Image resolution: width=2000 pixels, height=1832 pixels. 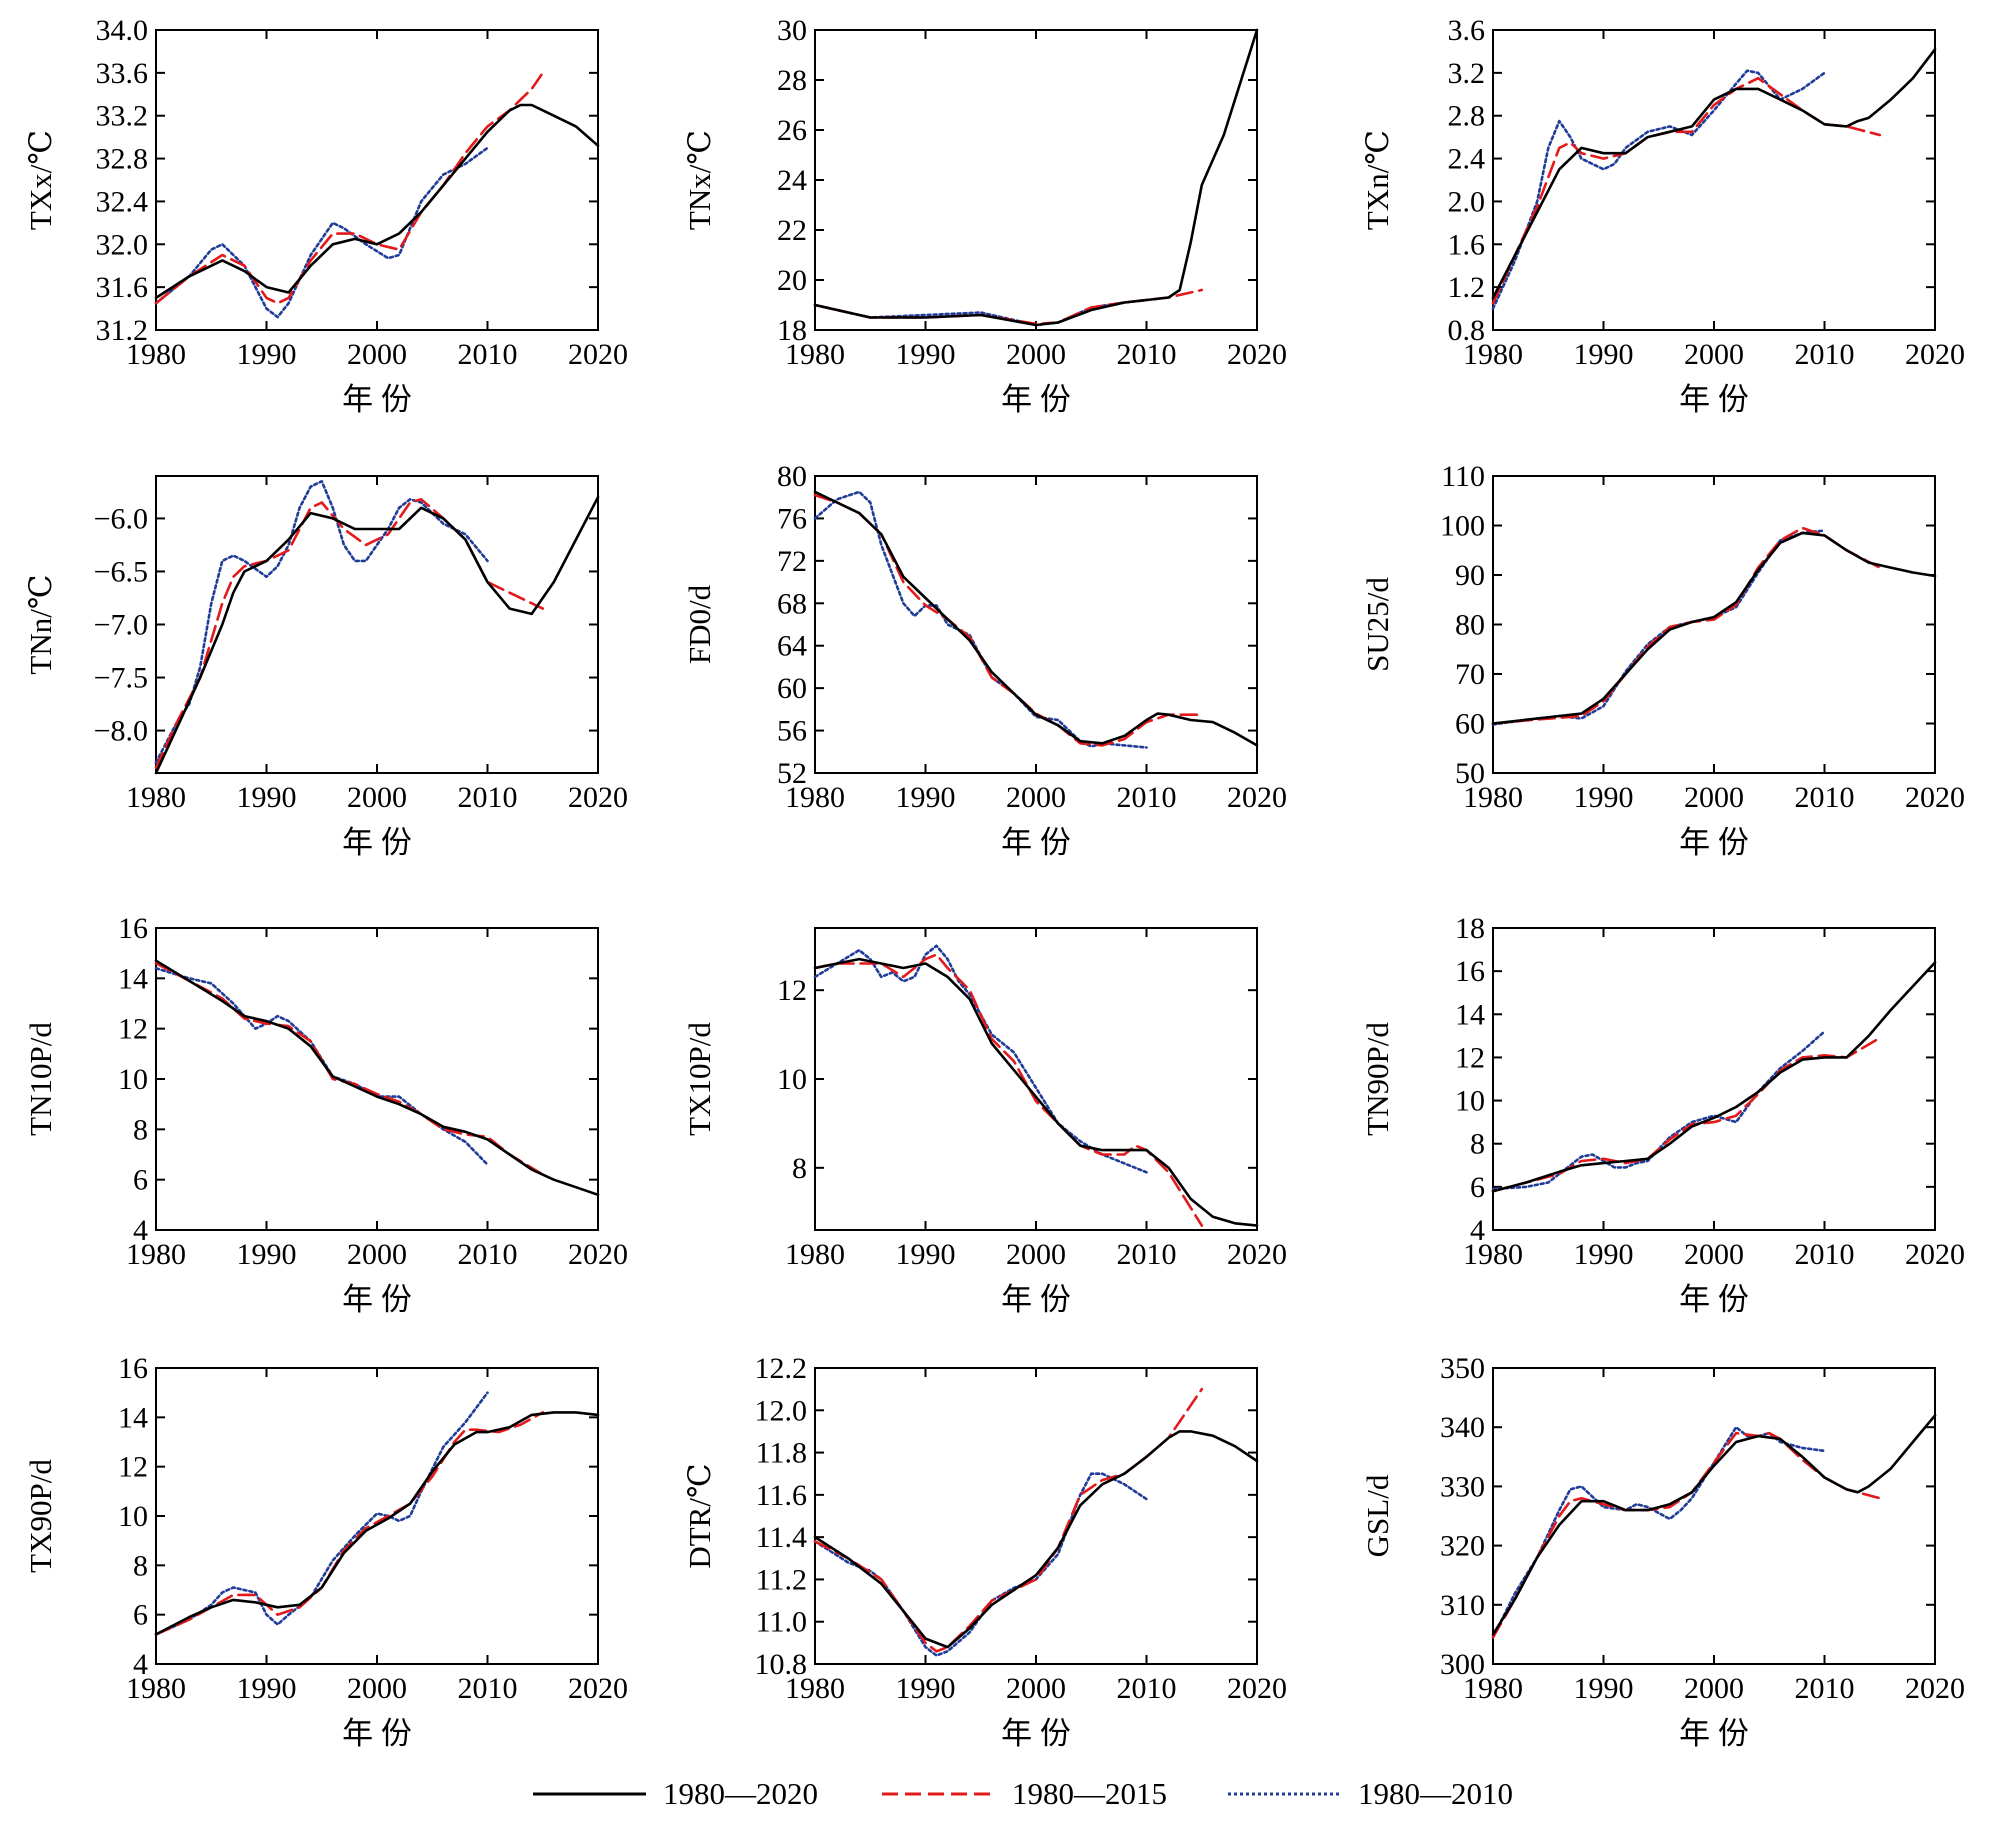 I want to click on y-tick-label: 32.8, so click(x=122, y=159).